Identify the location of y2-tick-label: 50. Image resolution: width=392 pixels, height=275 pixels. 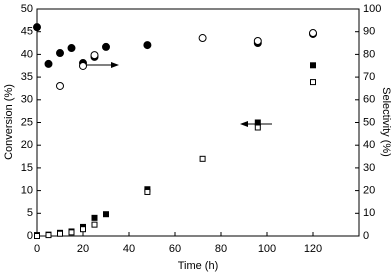
(369, 122).